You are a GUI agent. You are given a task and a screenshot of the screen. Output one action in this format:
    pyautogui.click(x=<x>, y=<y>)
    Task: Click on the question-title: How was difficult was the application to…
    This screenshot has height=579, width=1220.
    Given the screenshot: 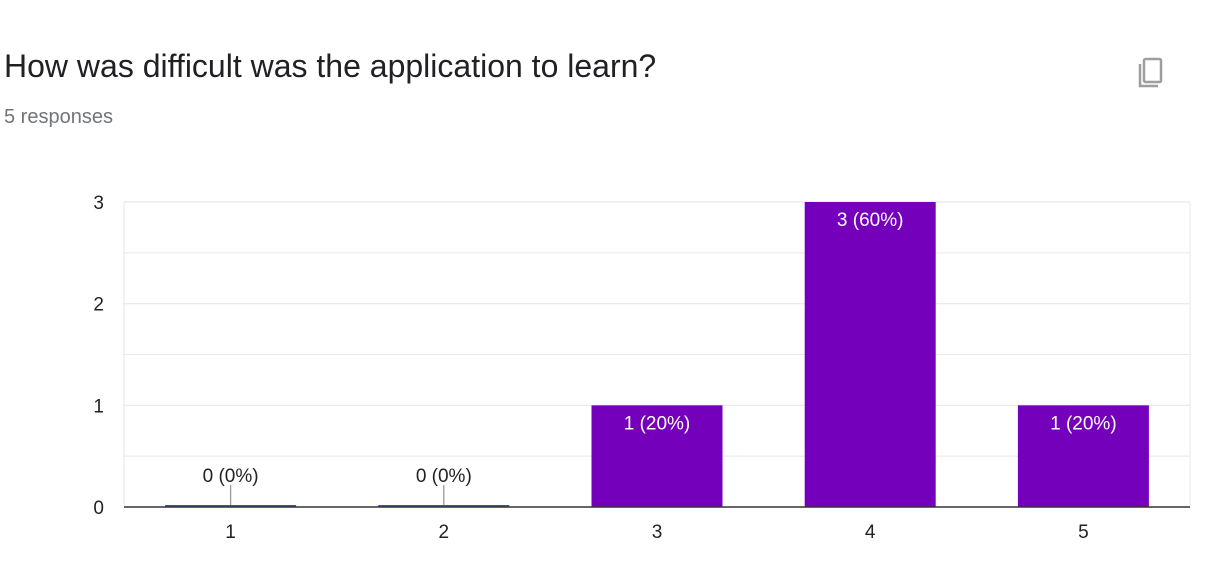 What is the action you would take?
    pyautogui.click(x=330, y=66)
    